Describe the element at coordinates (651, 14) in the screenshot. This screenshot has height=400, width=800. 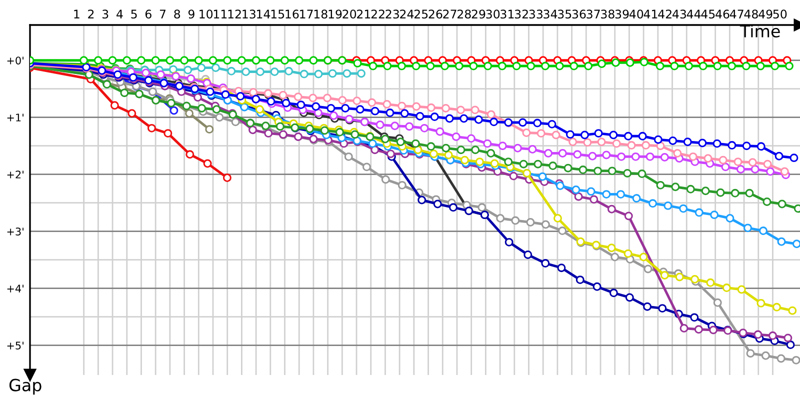
I see `x-tick-label: 41` at that location.